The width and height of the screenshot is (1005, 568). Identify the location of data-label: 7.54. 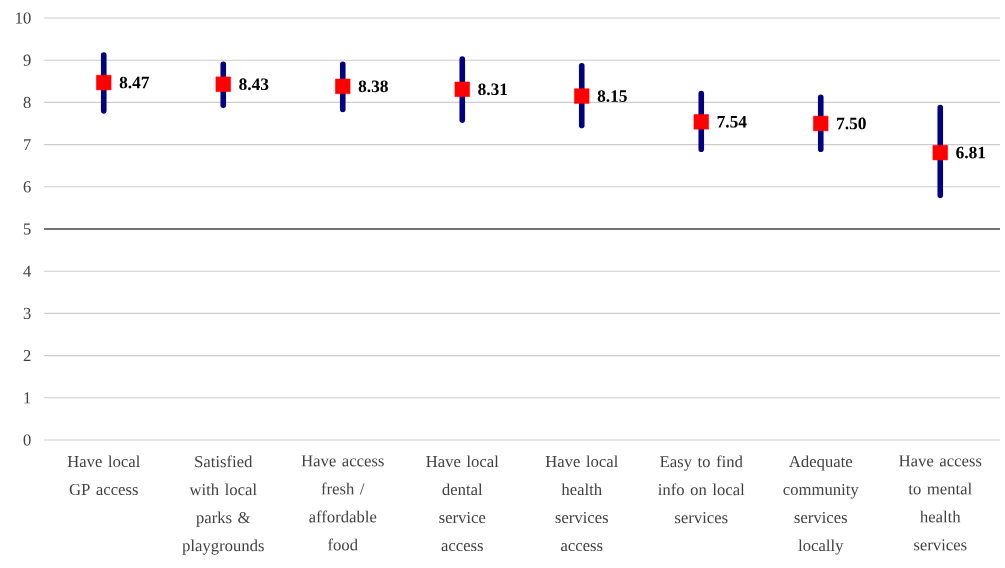
(732, 121).